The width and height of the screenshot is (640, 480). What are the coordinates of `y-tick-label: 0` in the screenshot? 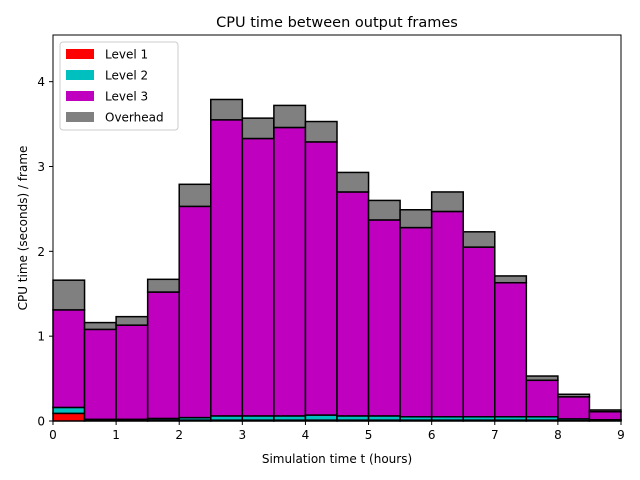 It's located at (41, 422).